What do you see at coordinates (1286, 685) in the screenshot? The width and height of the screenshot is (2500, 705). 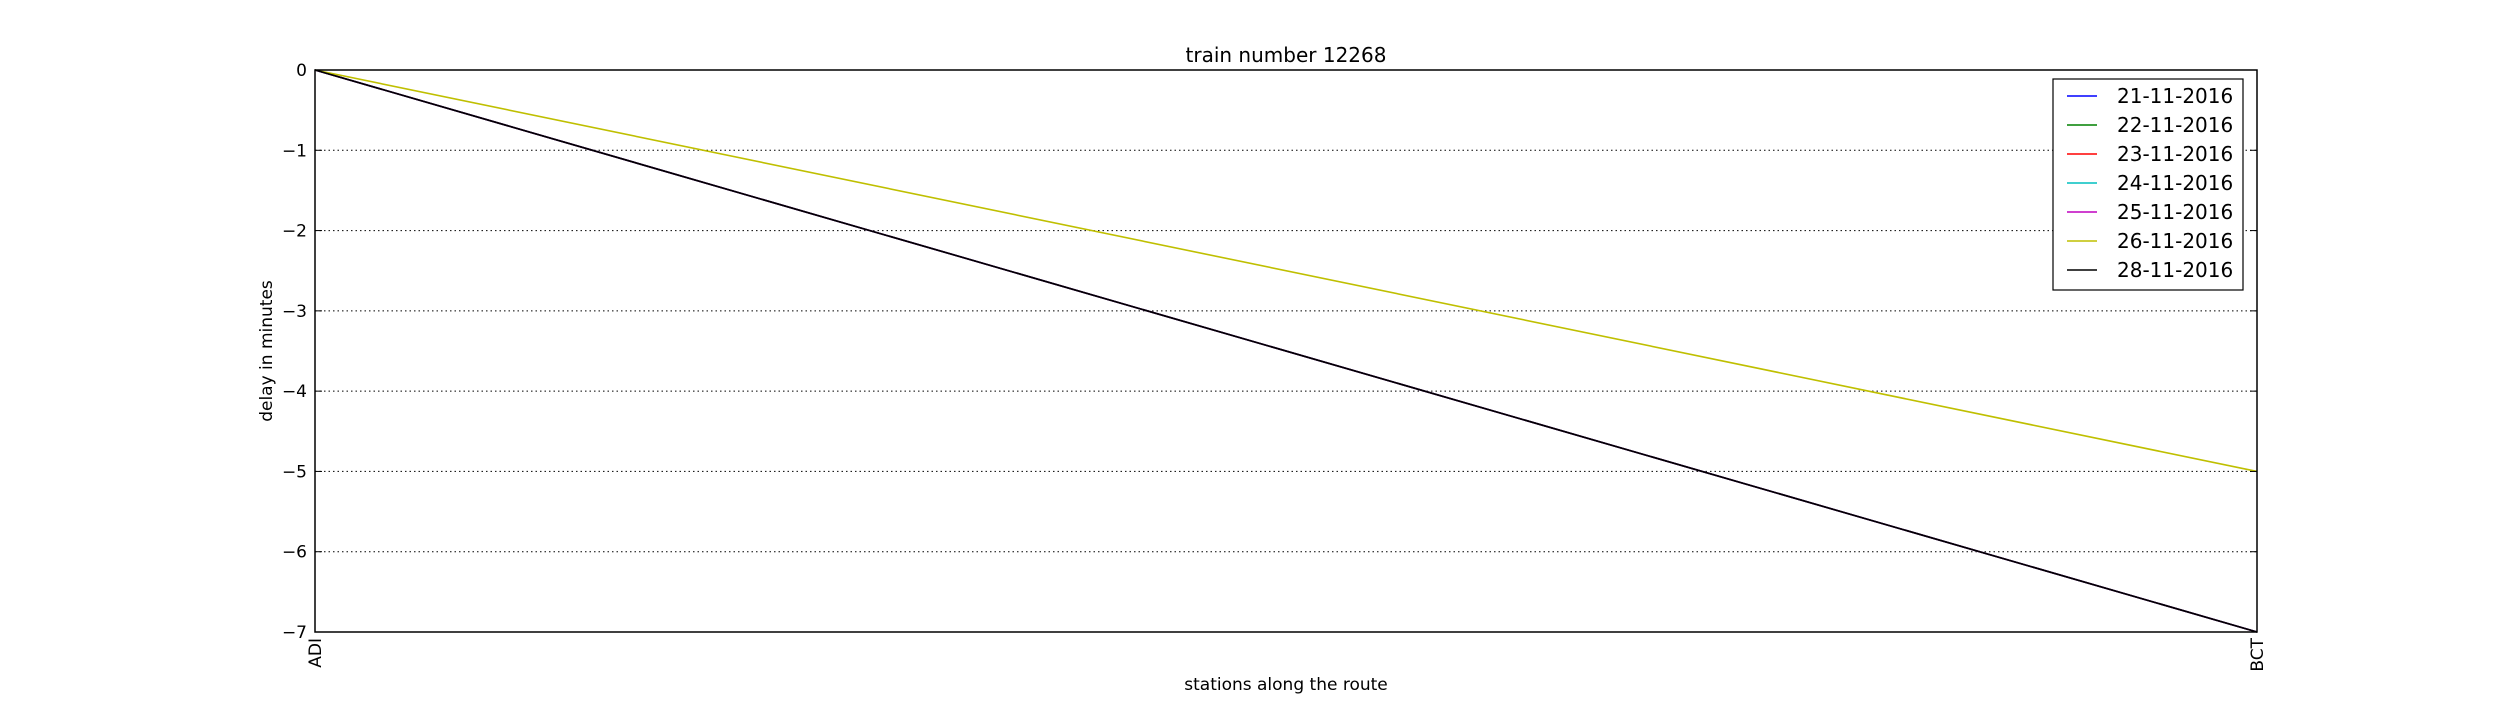 I see `x-axis-label: stations along the route` at bounding box center [1286, 685].